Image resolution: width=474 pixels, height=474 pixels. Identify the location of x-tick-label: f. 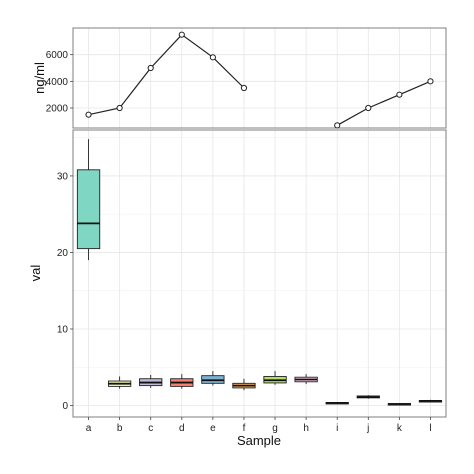
(244, 428).